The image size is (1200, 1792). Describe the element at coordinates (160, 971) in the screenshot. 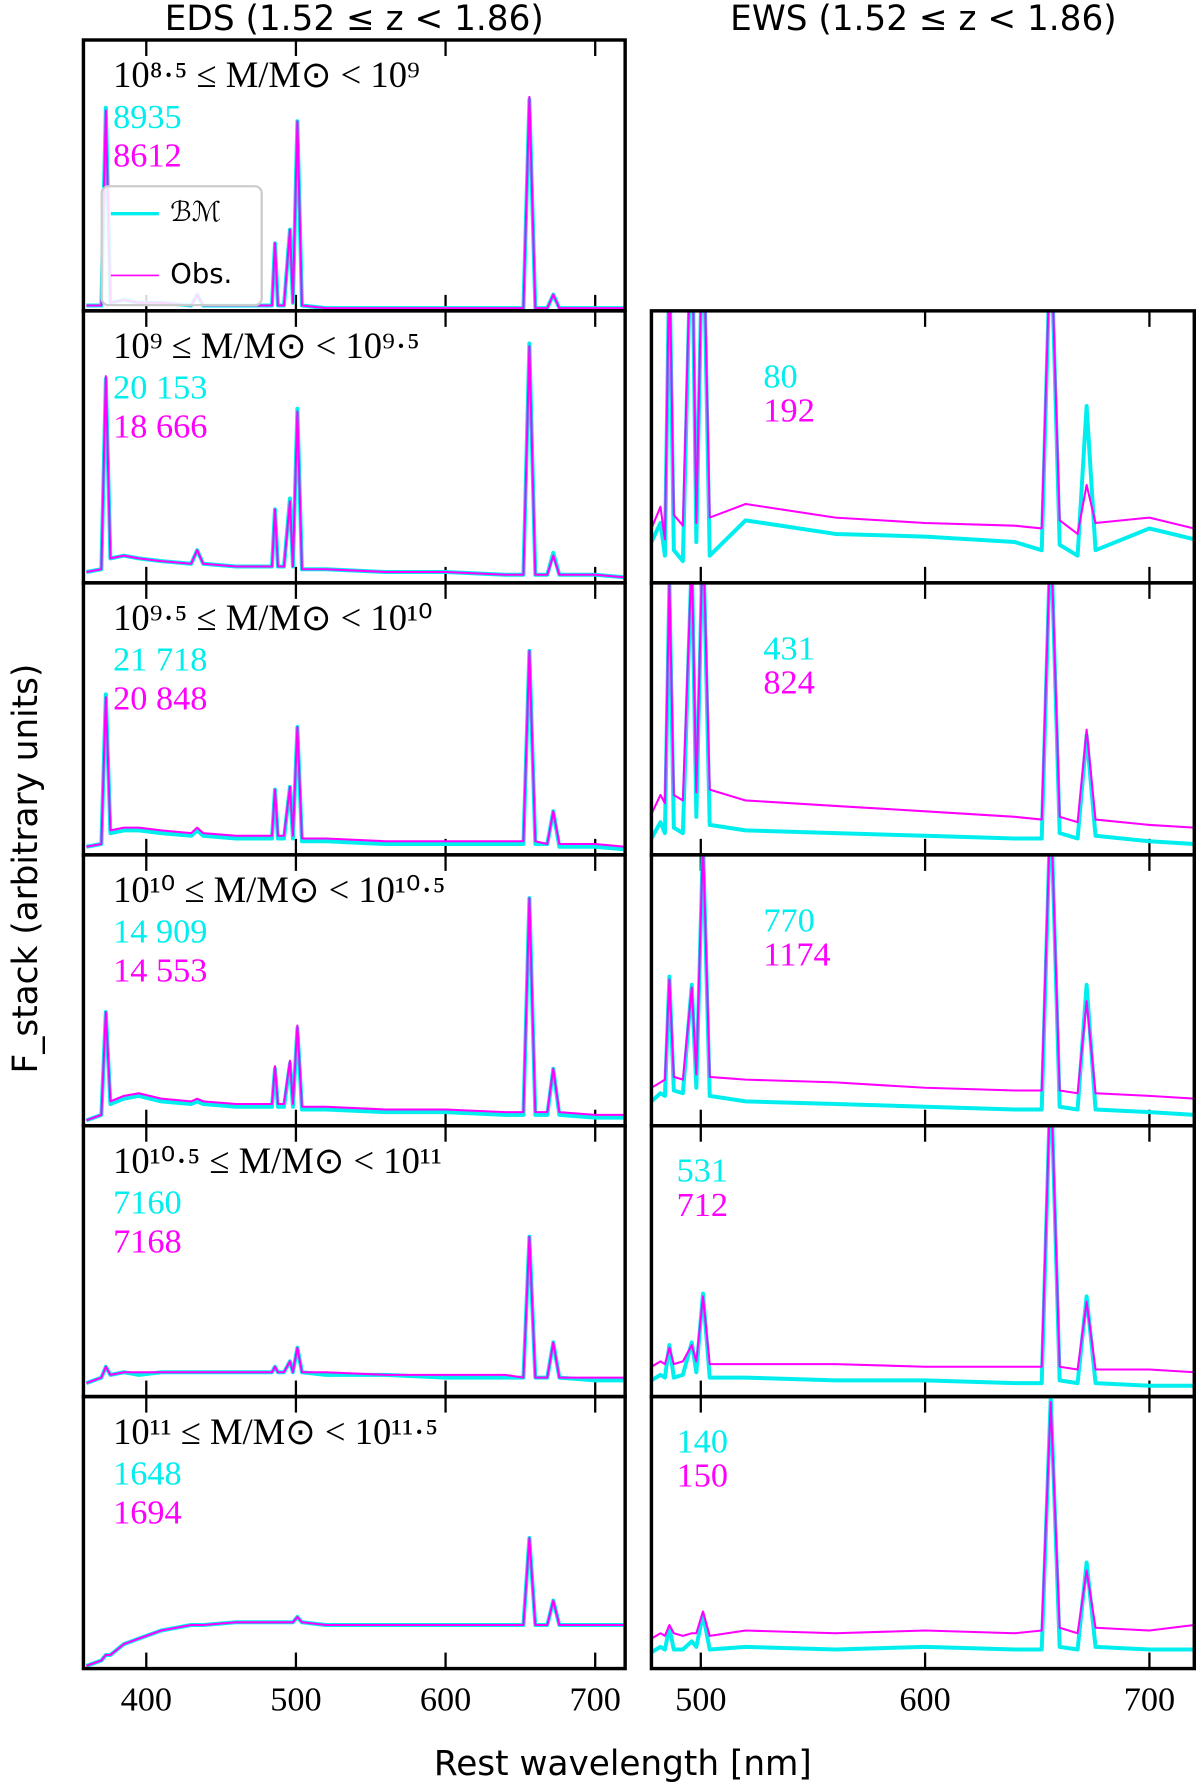

I see `count-label: 14 553` at that location.